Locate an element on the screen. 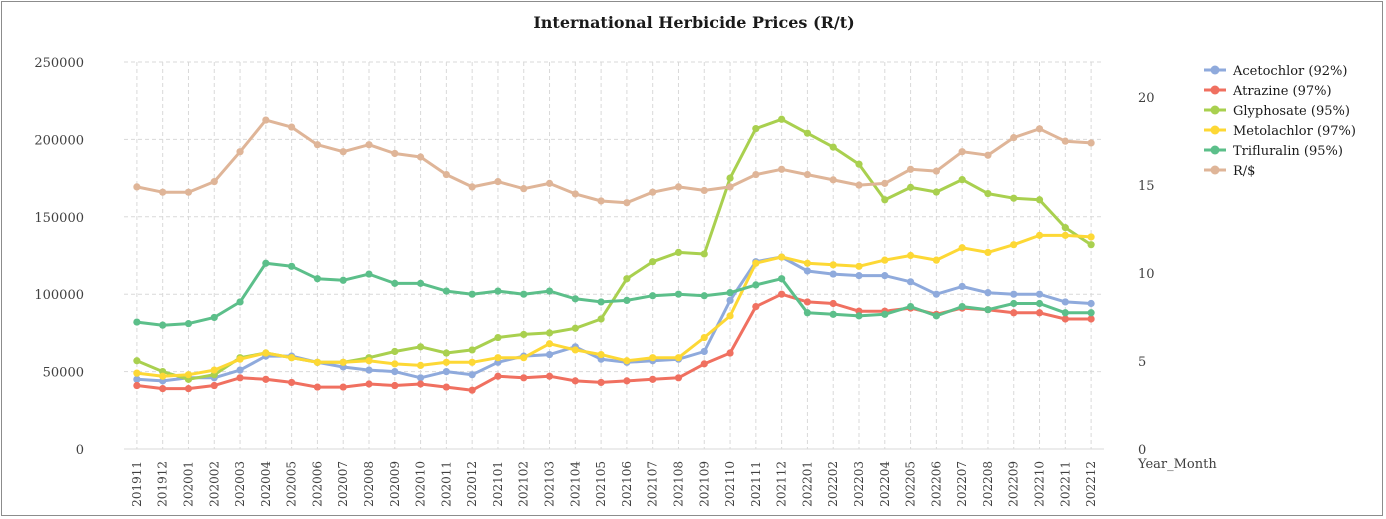  x-tick-label: 202003 is located at coordinates (240, 484).